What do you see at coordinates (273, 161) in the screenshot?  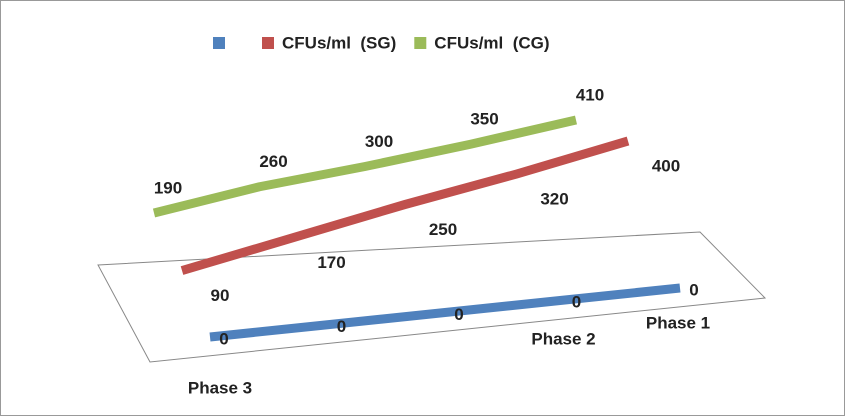 I see `data-label: 260` at bounding box center [273, 161].